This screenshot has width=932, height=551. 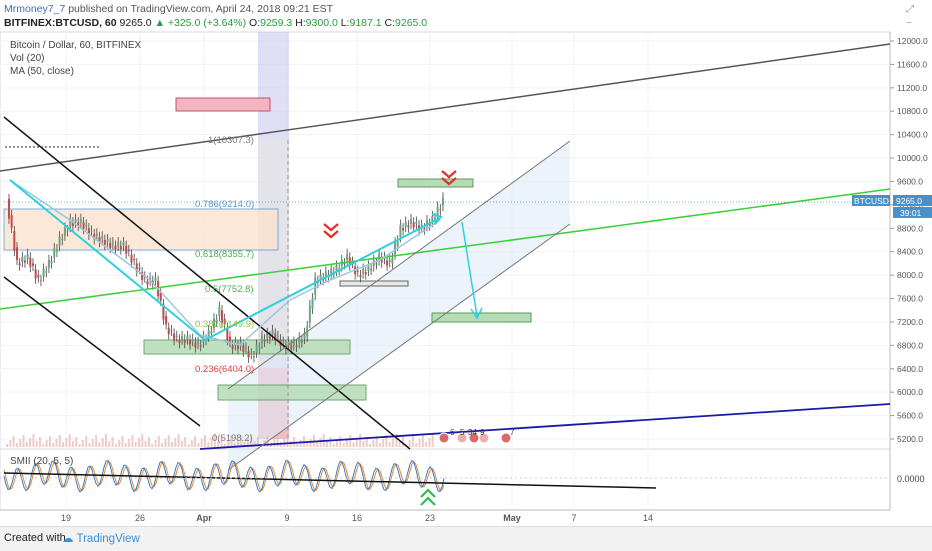 What do you see at coordinates (41, 461) in the screenshot?
I see `oscillator-title: SMII (20, 5, 5)` at bounding box center [41, 461].